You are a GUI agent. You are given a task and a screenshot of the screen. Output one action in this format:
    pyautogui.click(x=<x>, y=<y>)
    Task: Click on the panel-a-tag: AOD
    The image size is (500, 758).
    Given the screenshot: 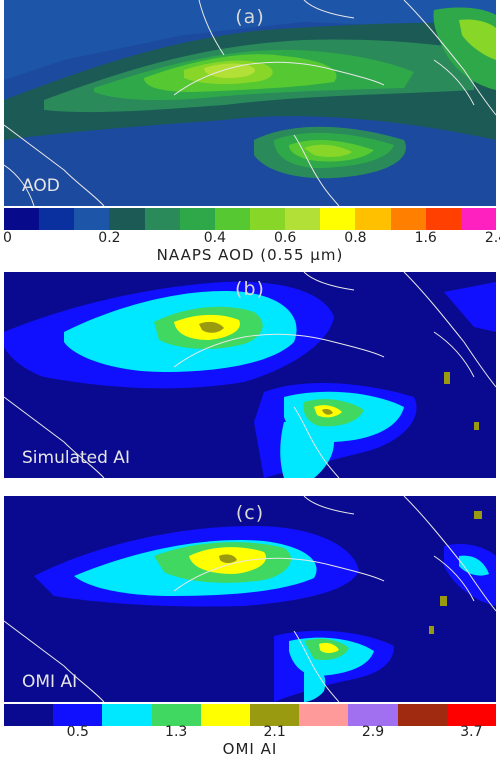 What is the action you would take?
    pyautogui.click(x=41, y=186)
    